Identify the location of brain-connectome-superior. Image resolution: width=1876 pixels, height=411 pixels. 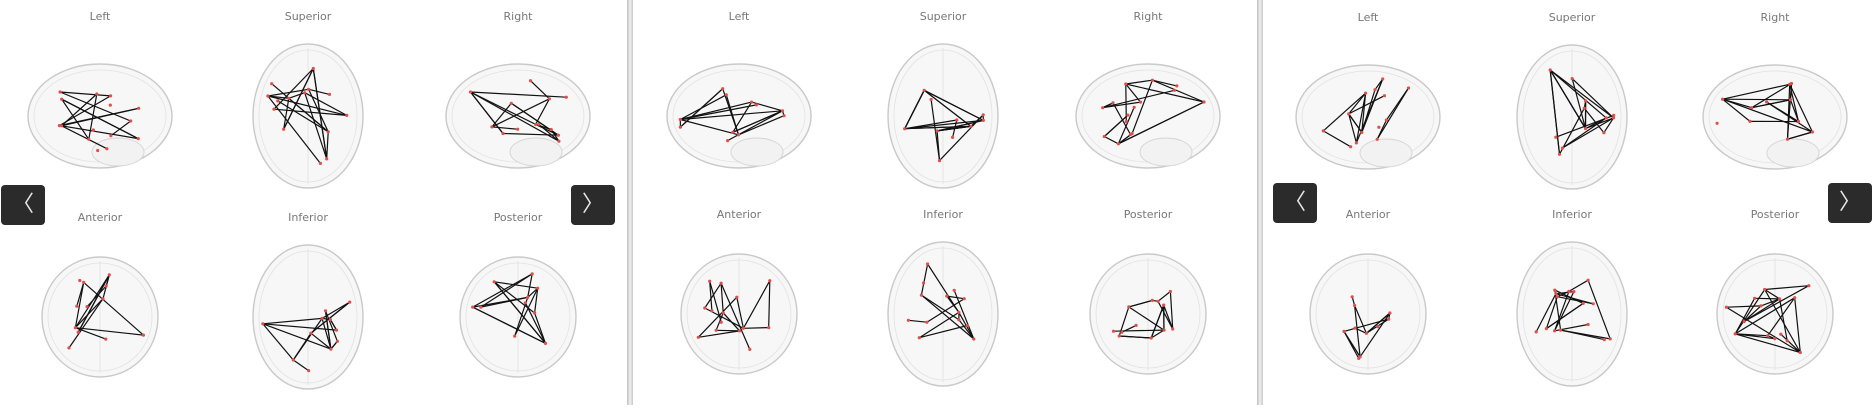
(943, 118).